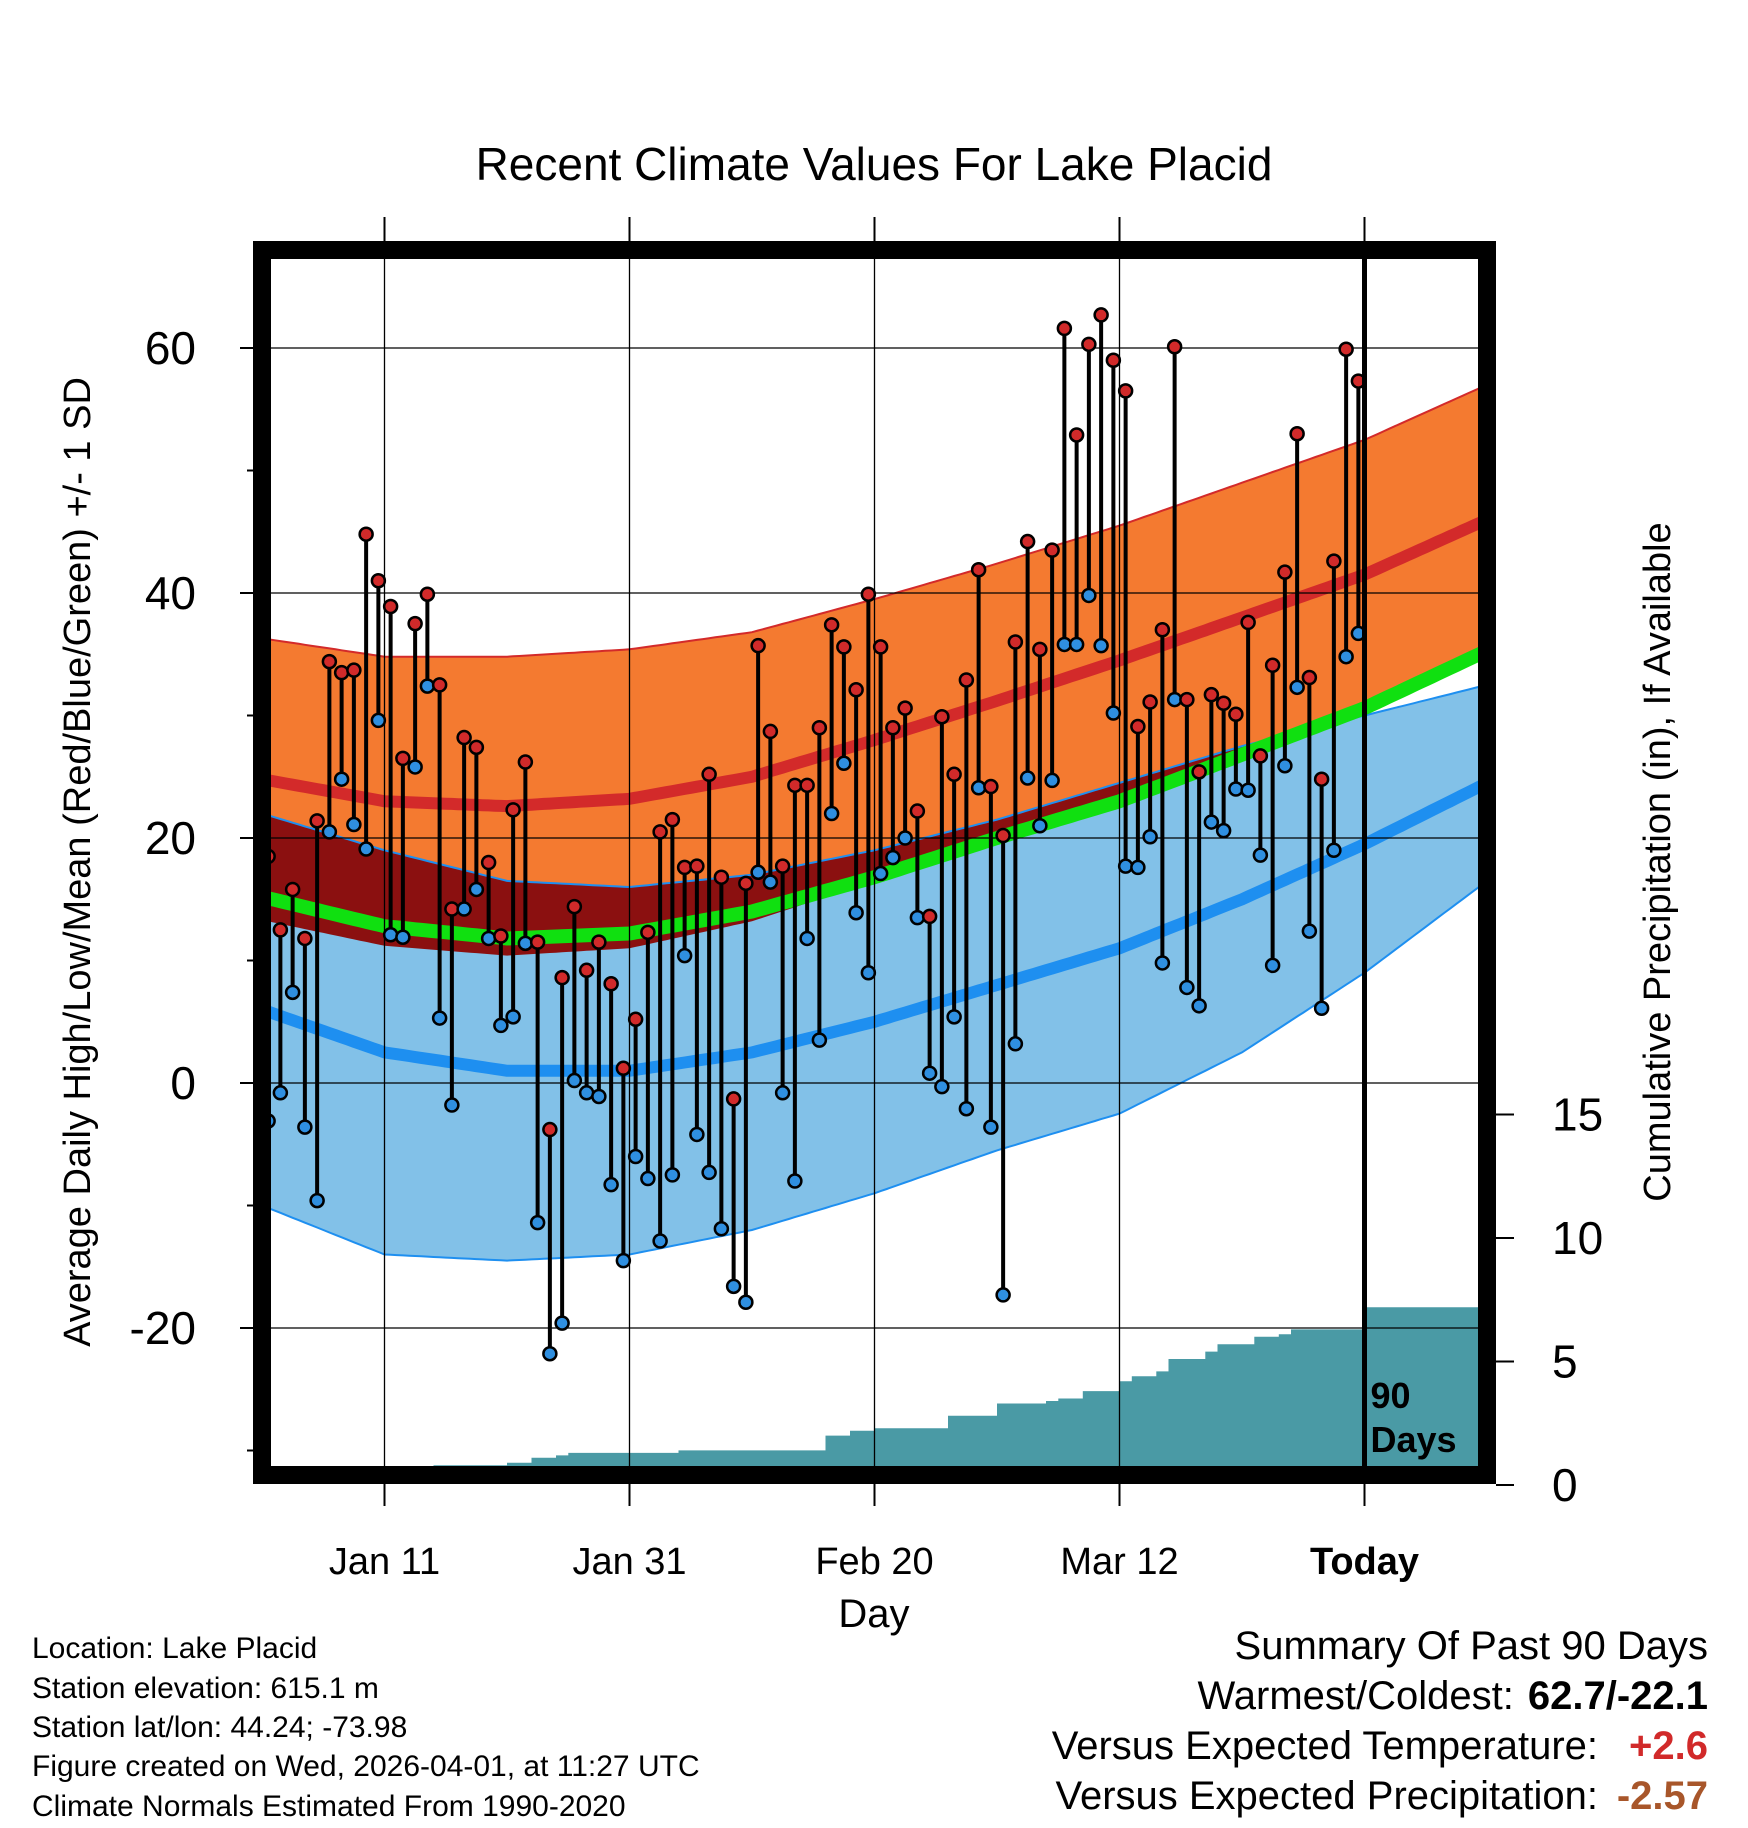 This screenshot has width=1748, height=1828. Describe the element at coordinates (329, 1806) in the screenshot. I see `footer-normals: Climate Normals Estimated From 1990-2020` at that location.